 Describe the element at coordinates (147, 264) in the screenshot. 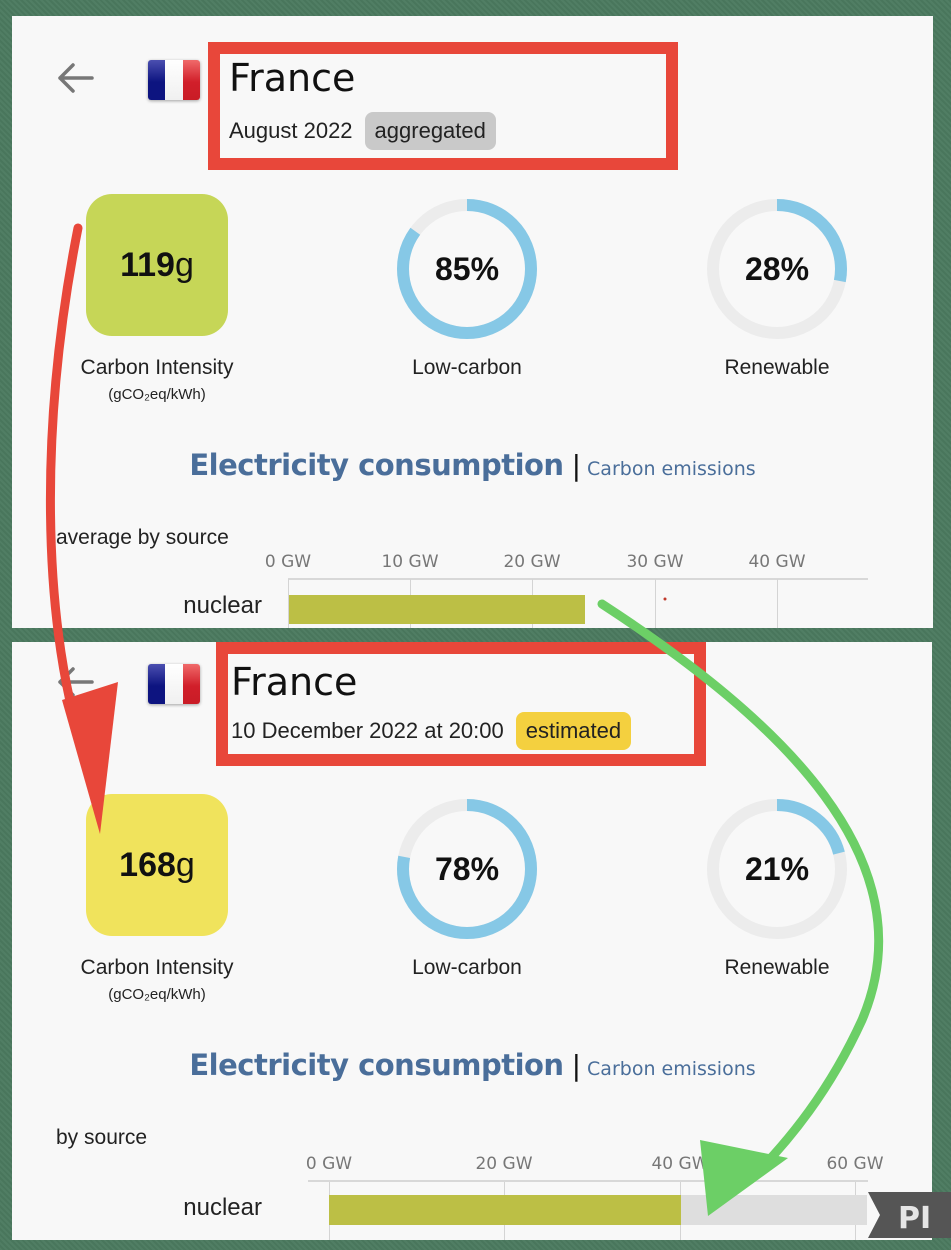

I see `carbon-intensity-value: 119` at that location.